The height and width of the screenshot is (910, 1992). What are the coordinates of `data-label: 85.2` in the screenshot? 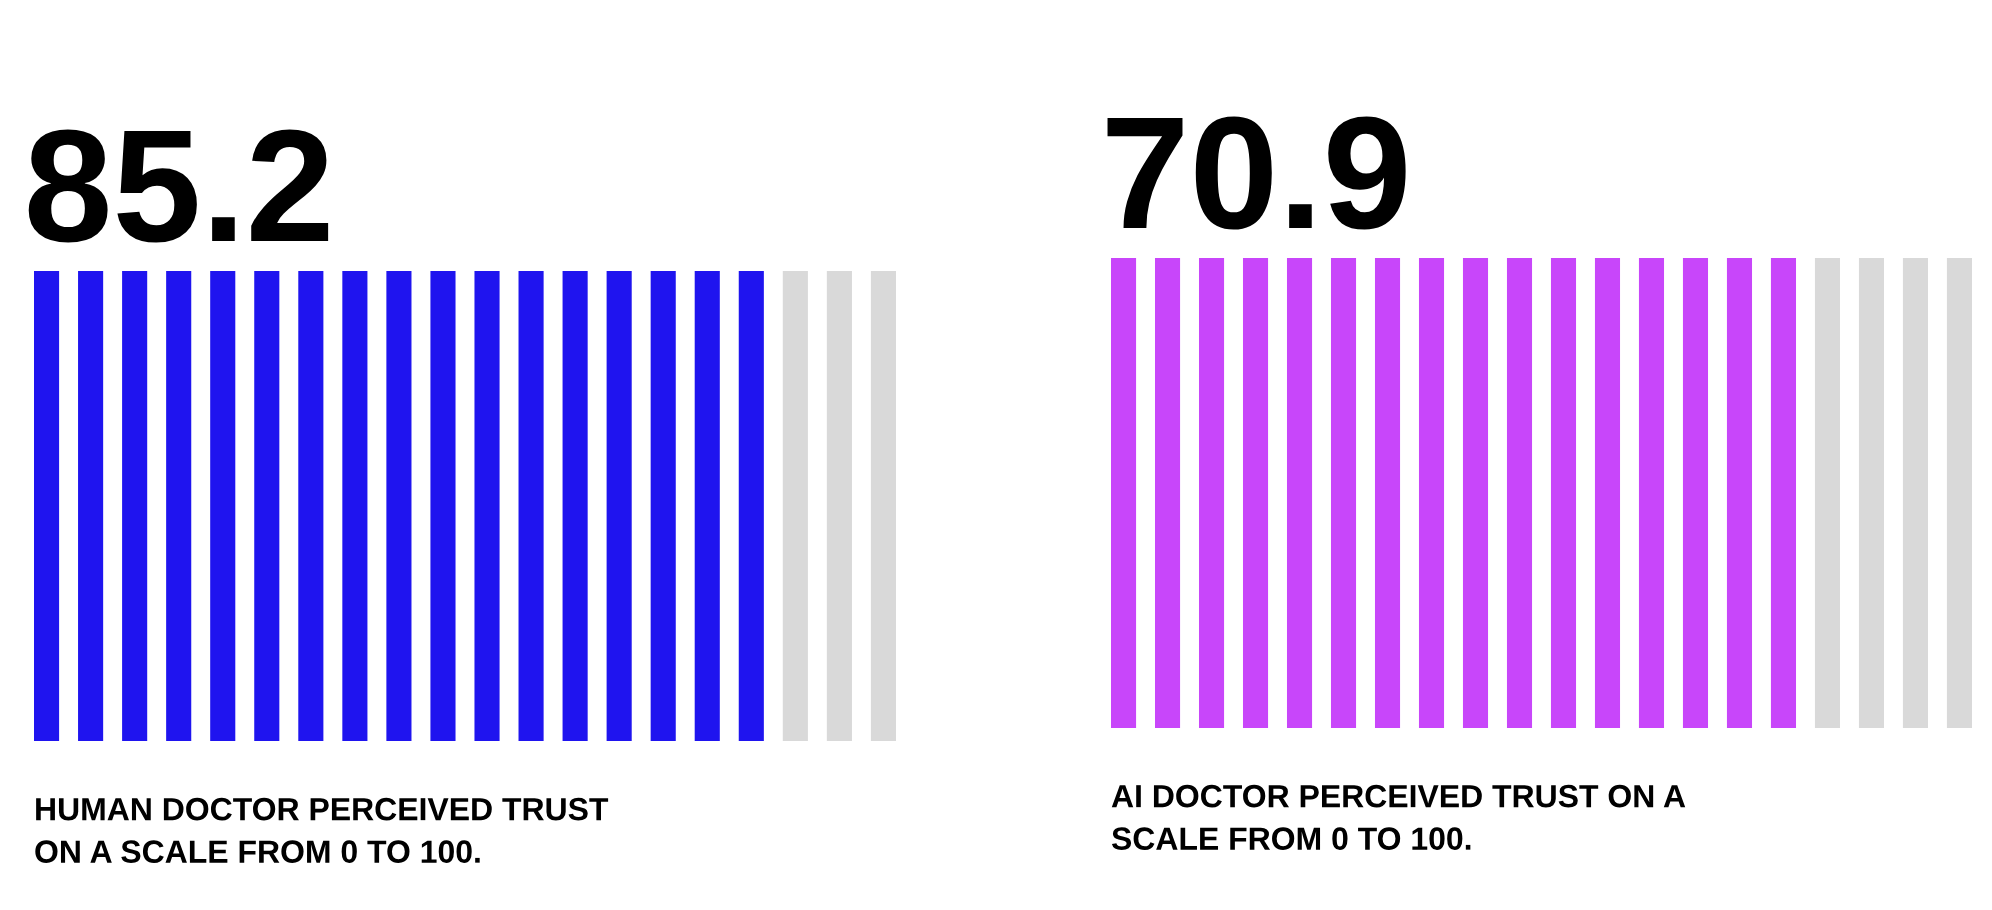 It's located at (178, 186).